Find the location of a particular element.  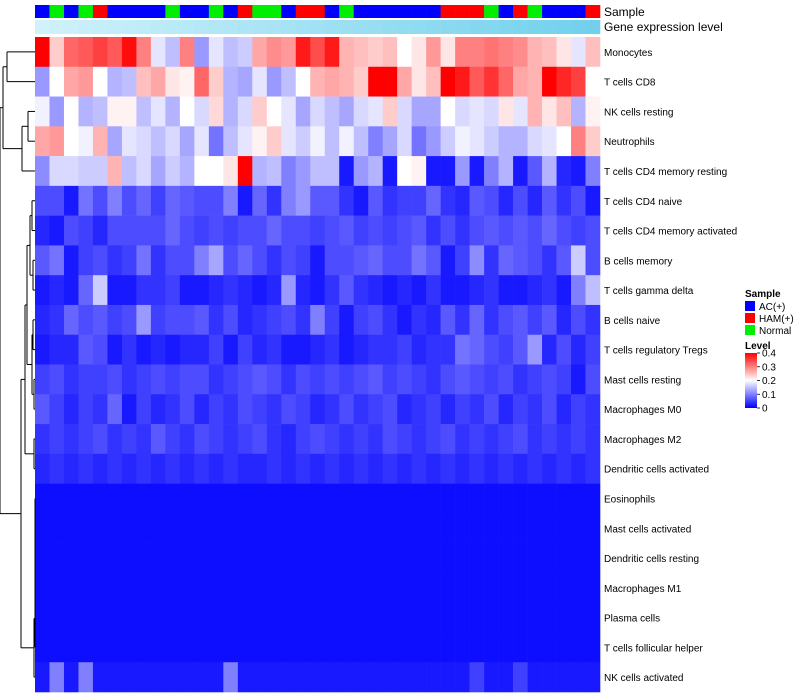

row-label: Mast cells activated is located at coordinates (647, 529).